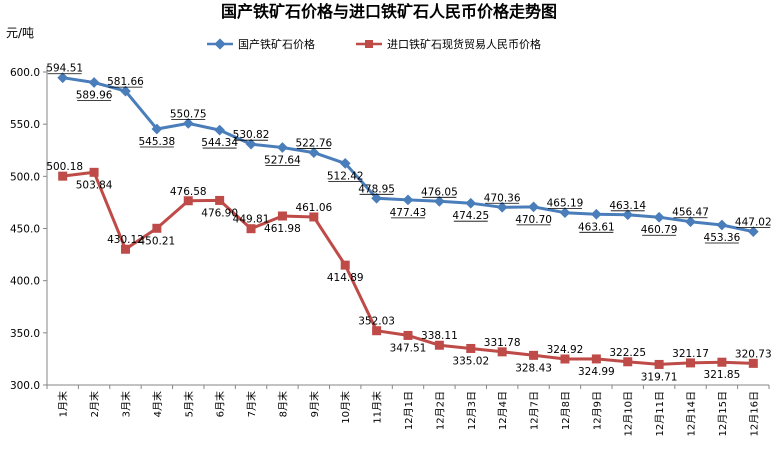 The image size is (779, 456). Describe the element at coordinates (94, 404) in the screenshot. I see `x-tick-label: 2月末` at that location.